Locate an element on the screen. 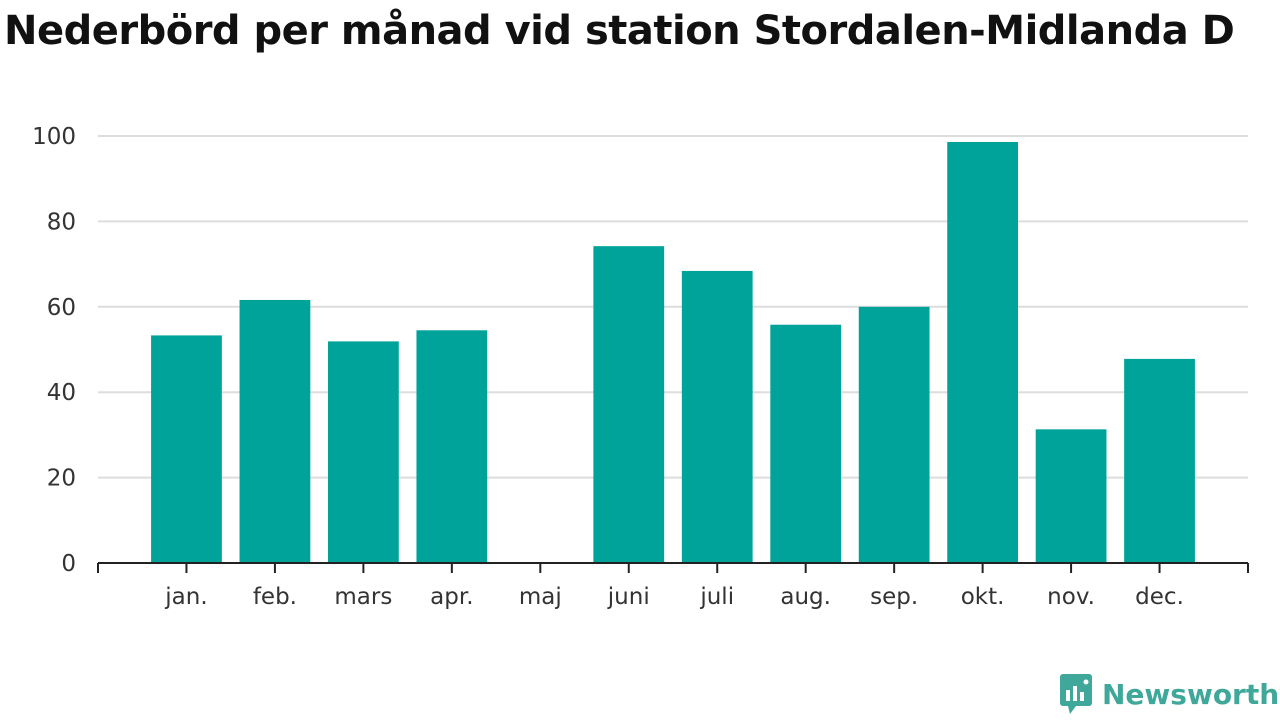  bar-aug is located at coordinates (806, 443).